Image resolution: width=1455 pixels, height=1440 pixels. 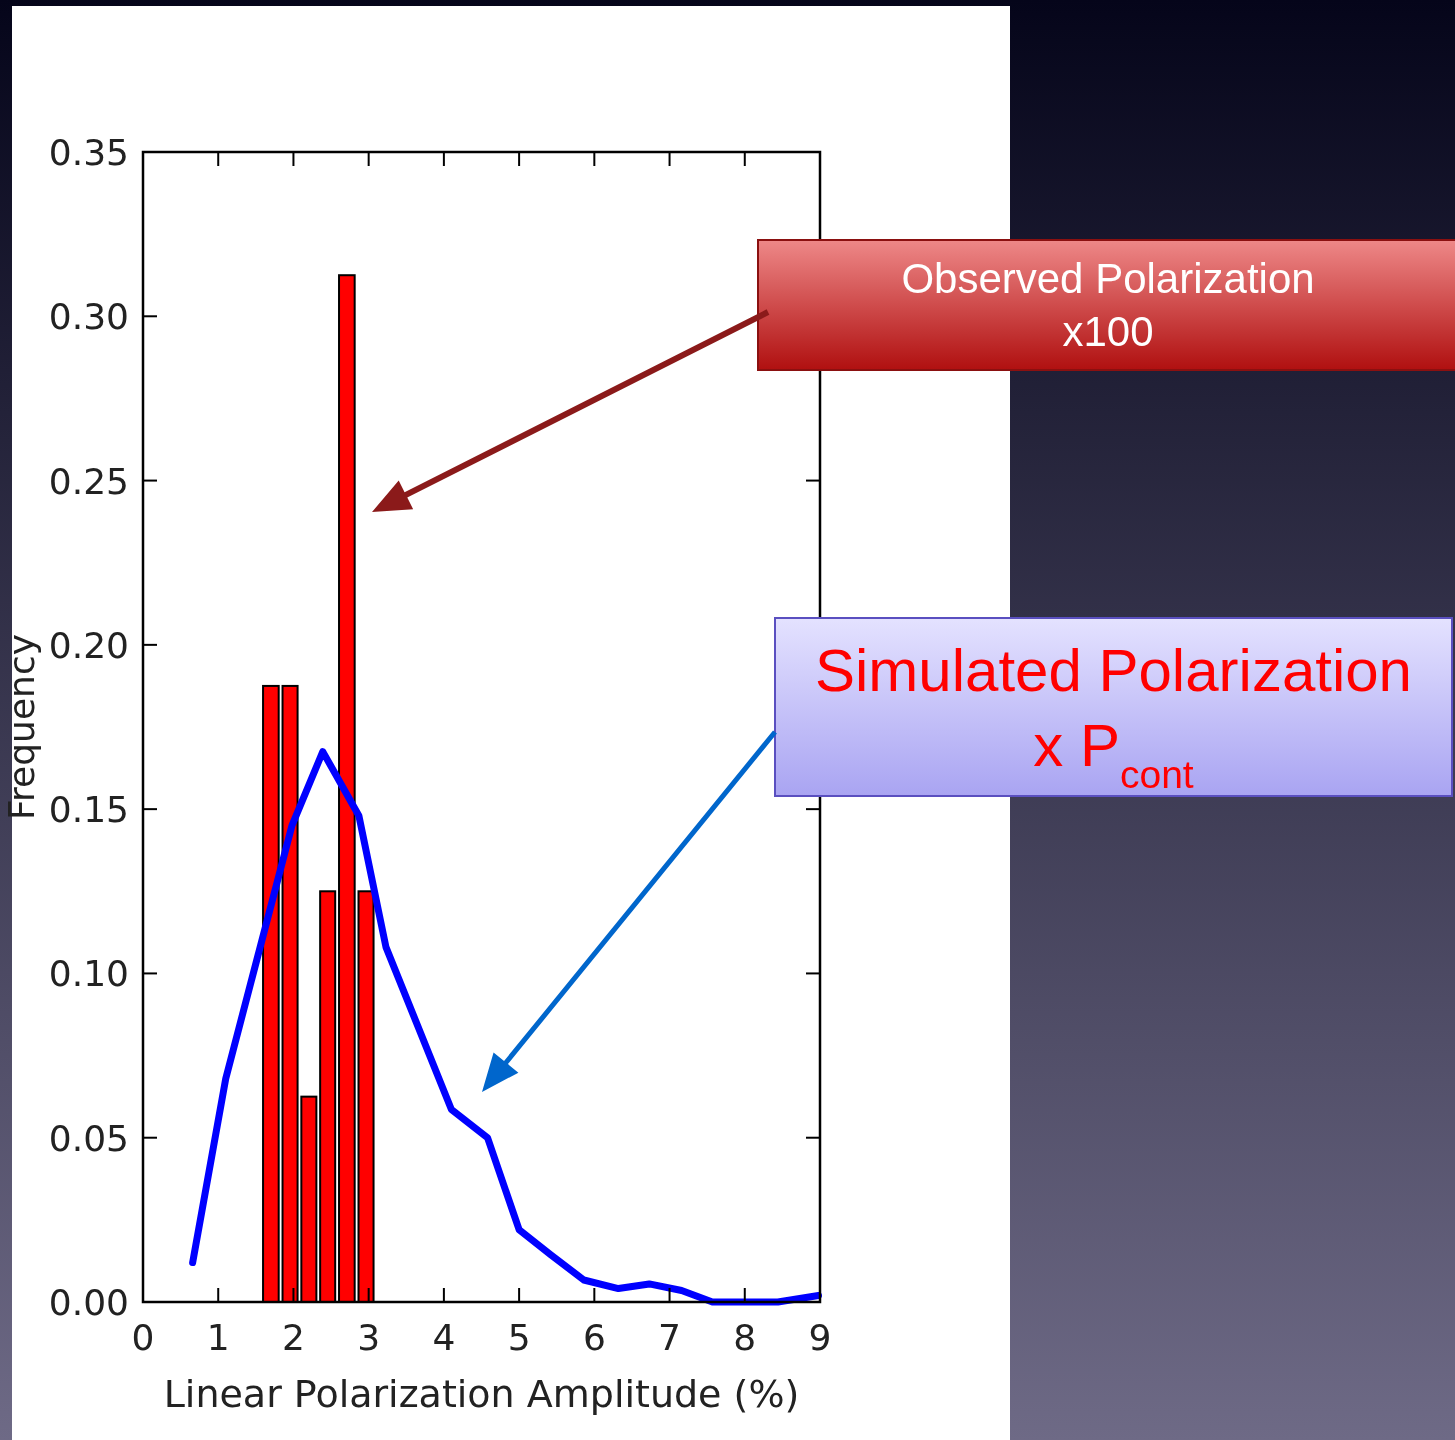 What do you see at coordinates (88, 810) in the screenshot?
I see `y-tick-label: 0.15` at bounding box center [88, 810].